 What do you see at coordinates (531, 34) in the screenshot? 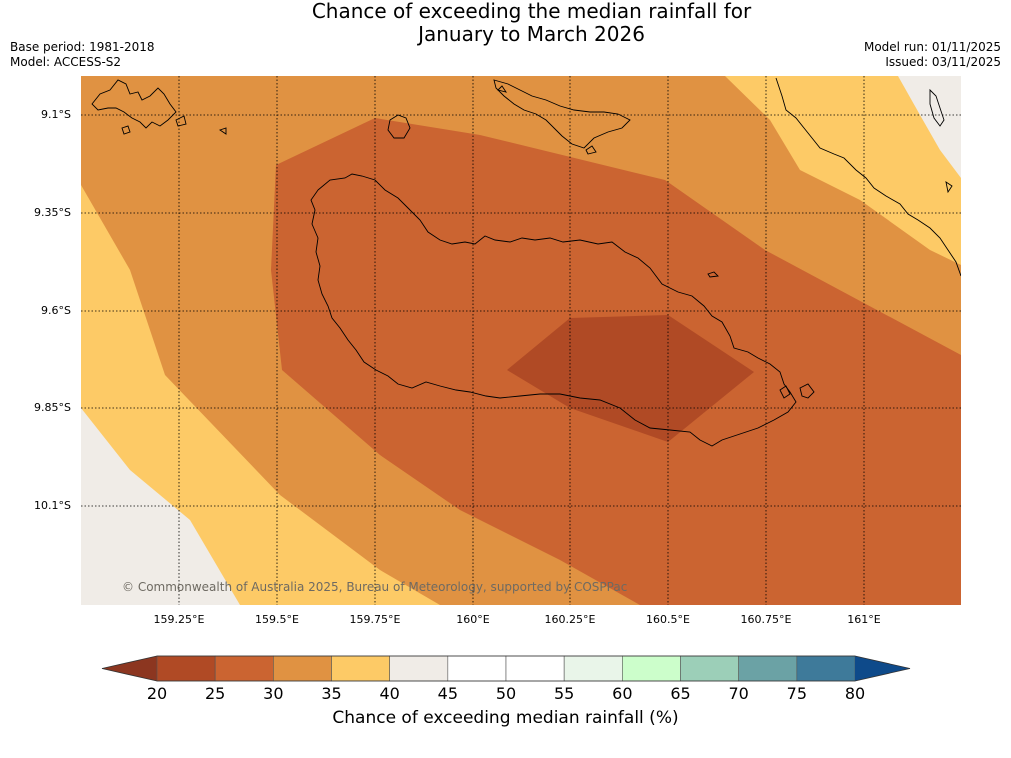
I see `title-line-2: January to March 2026` at bounding box center [531, 34].